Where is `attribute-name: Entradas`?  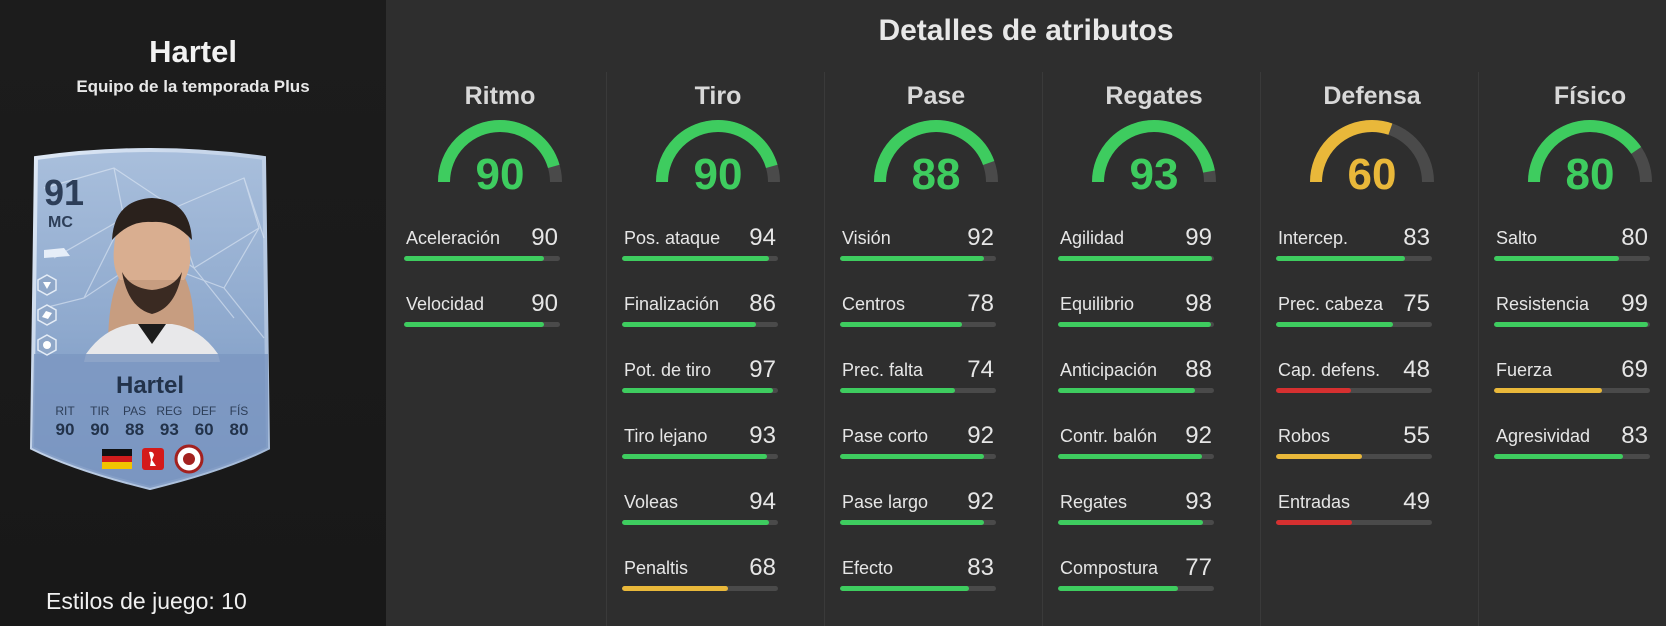 attribute-name: Entradas is located at coordinates (1314, 502).